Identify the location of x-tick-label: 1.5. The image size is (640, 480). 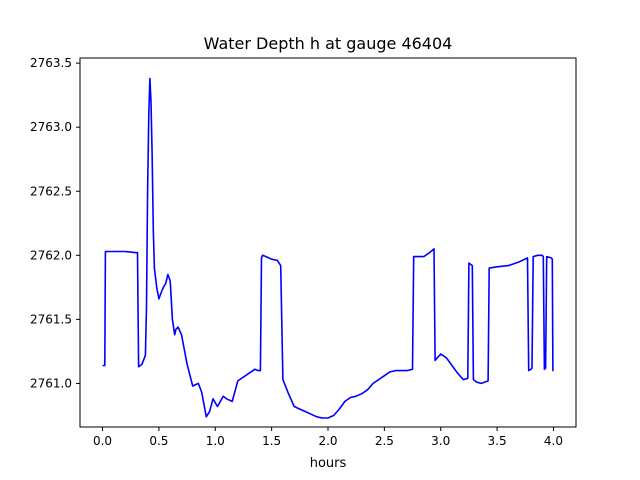
(271, 441).